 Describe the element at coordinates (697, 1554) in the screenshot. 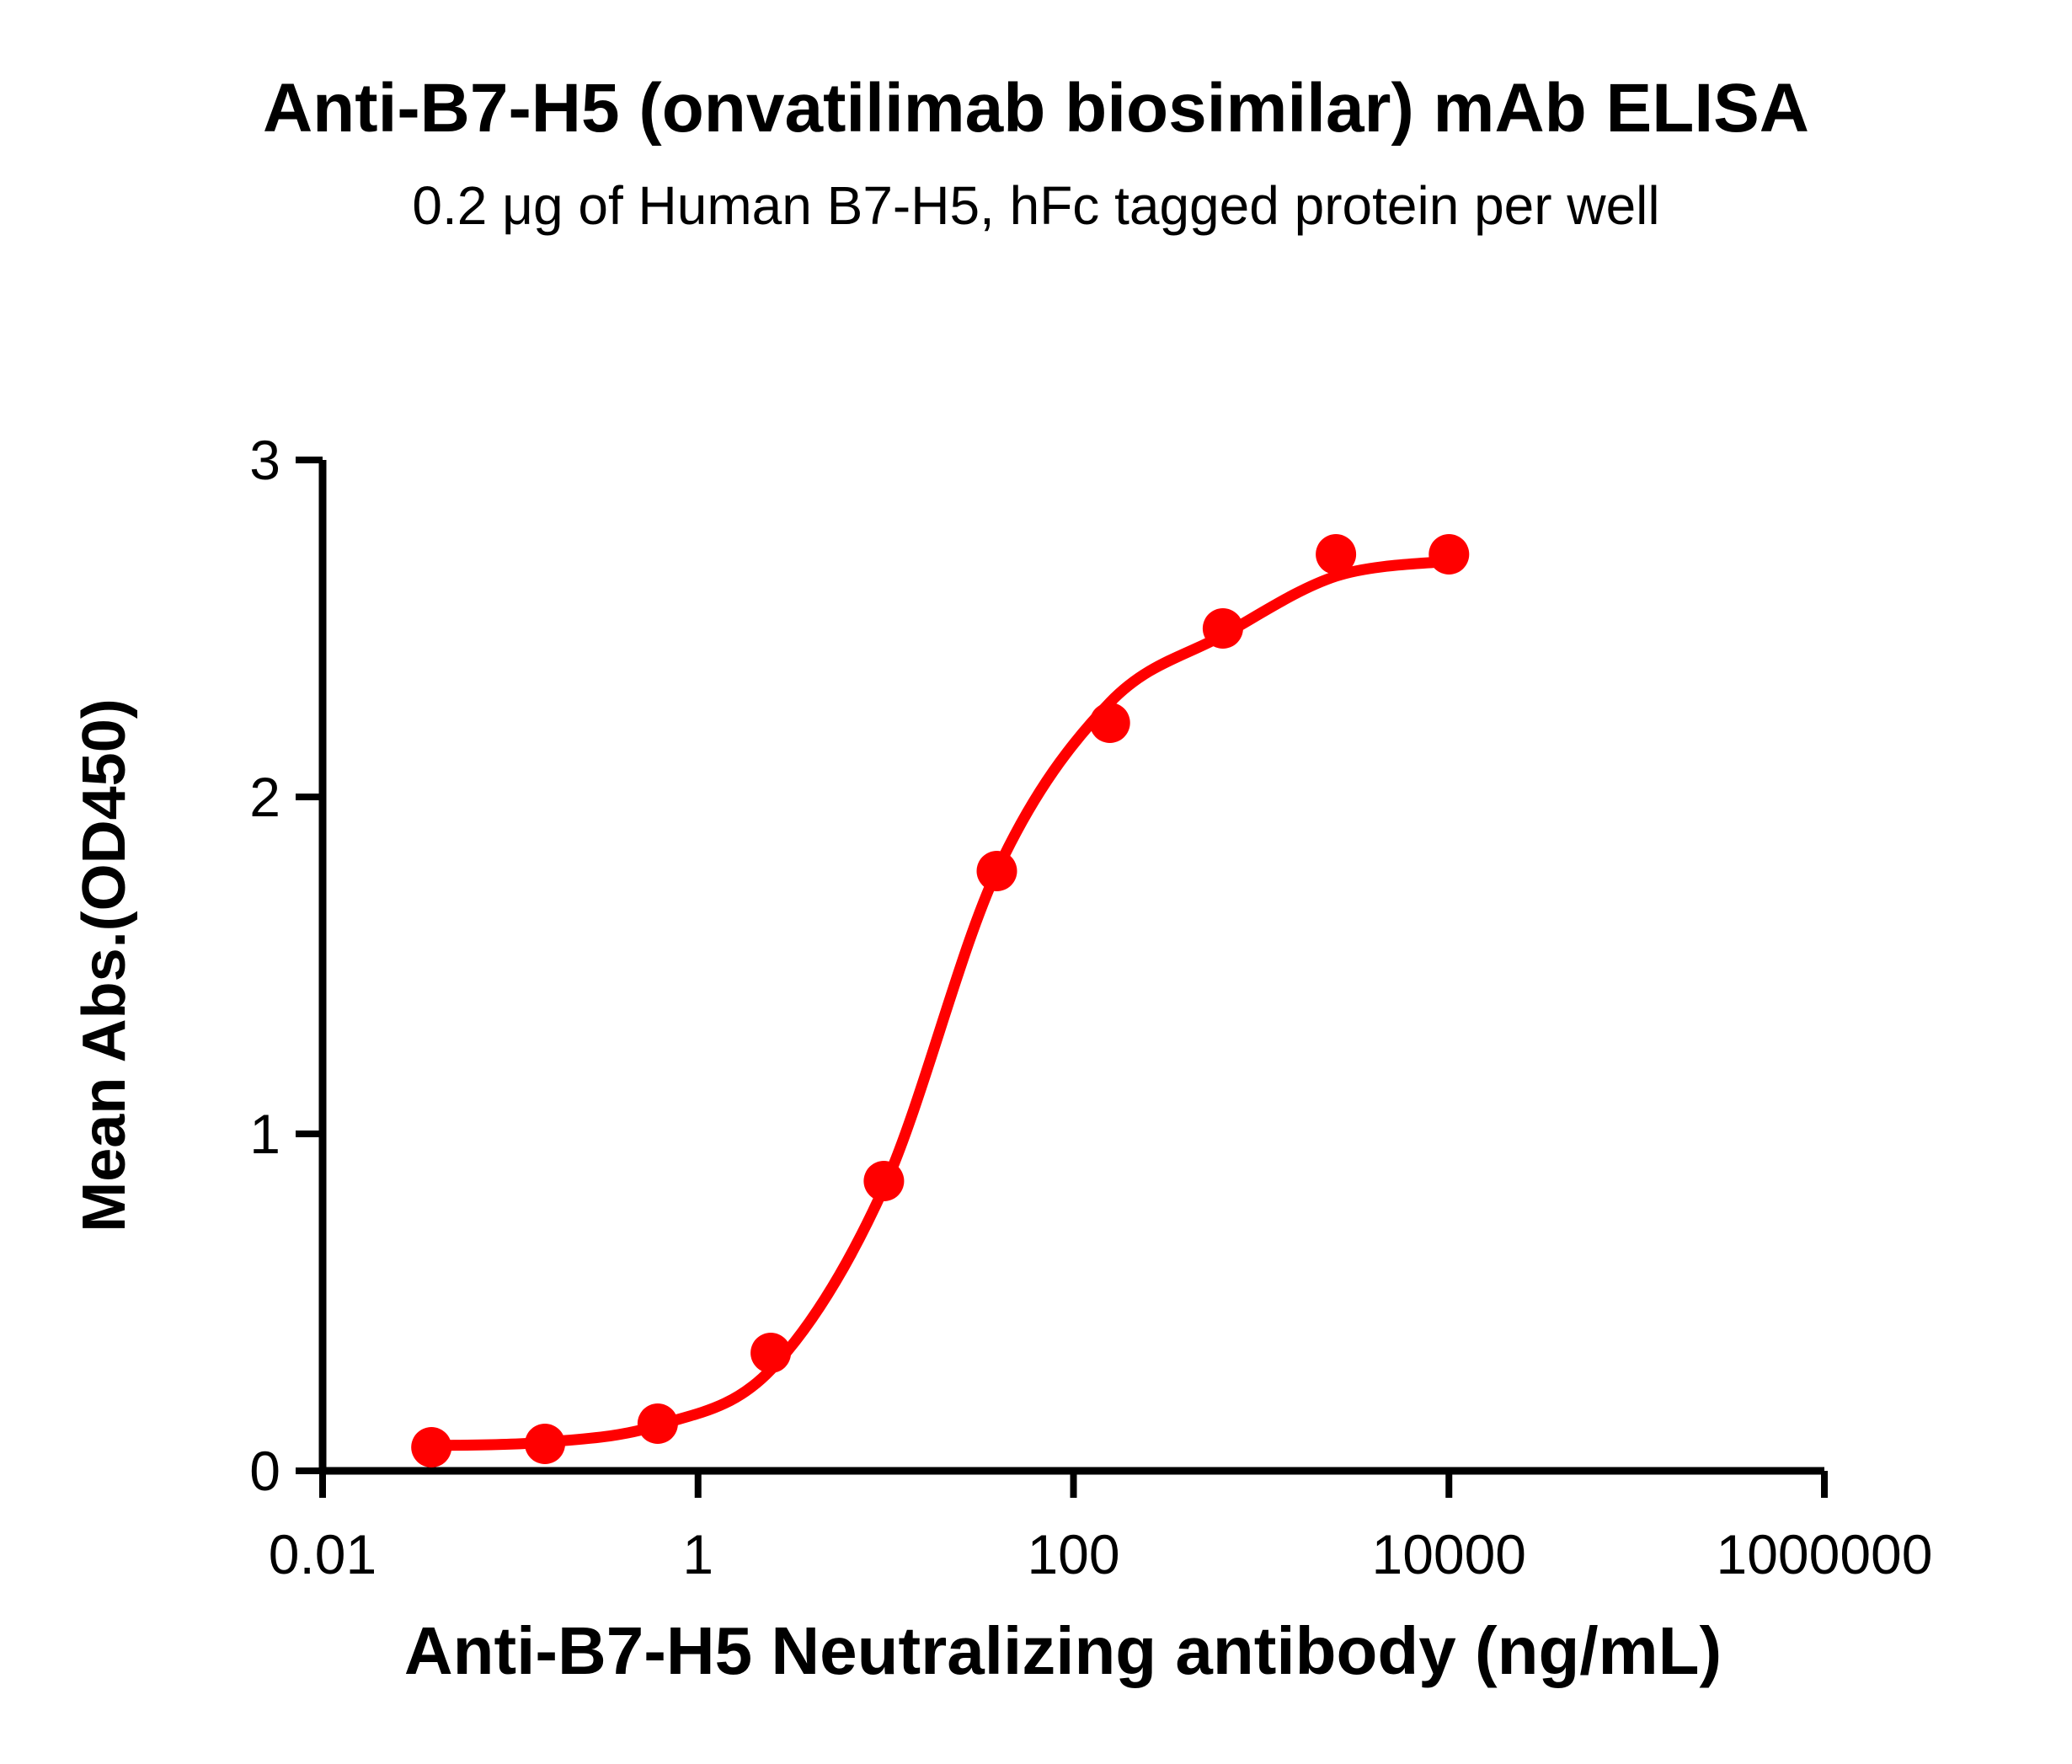

I see `x-tick-label: 1` at that location.